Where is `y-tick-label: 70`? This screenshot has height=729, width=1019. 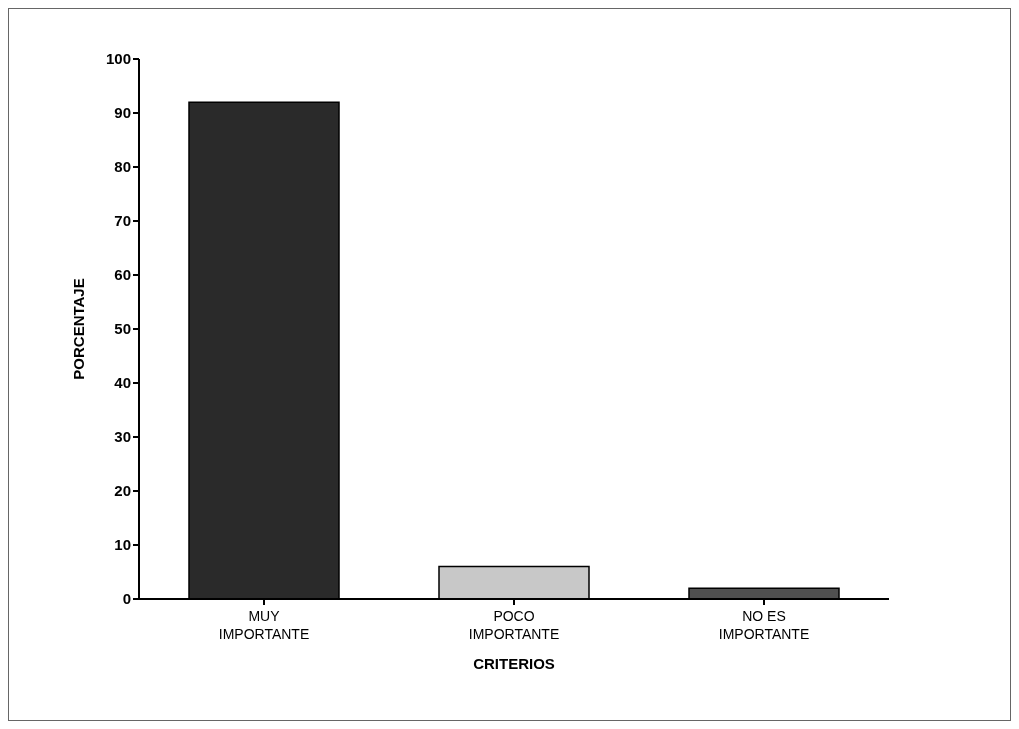
y-tick-label: 70 is located at coordinates (122, 221).